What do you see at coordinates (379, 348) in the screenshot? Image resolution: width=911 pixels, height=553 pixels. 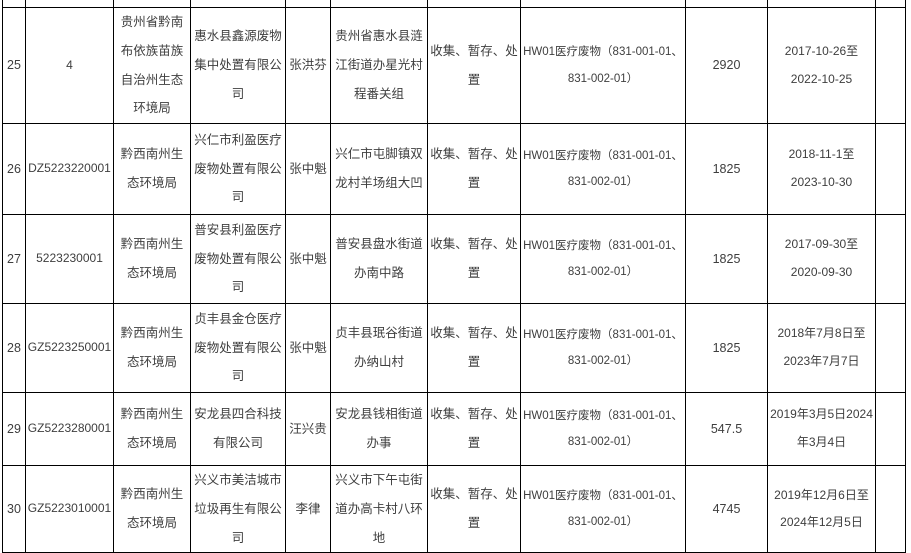 I see `cell-address: 贞丰县珉谷街道办纳山村` at bounding box center [379, 348].